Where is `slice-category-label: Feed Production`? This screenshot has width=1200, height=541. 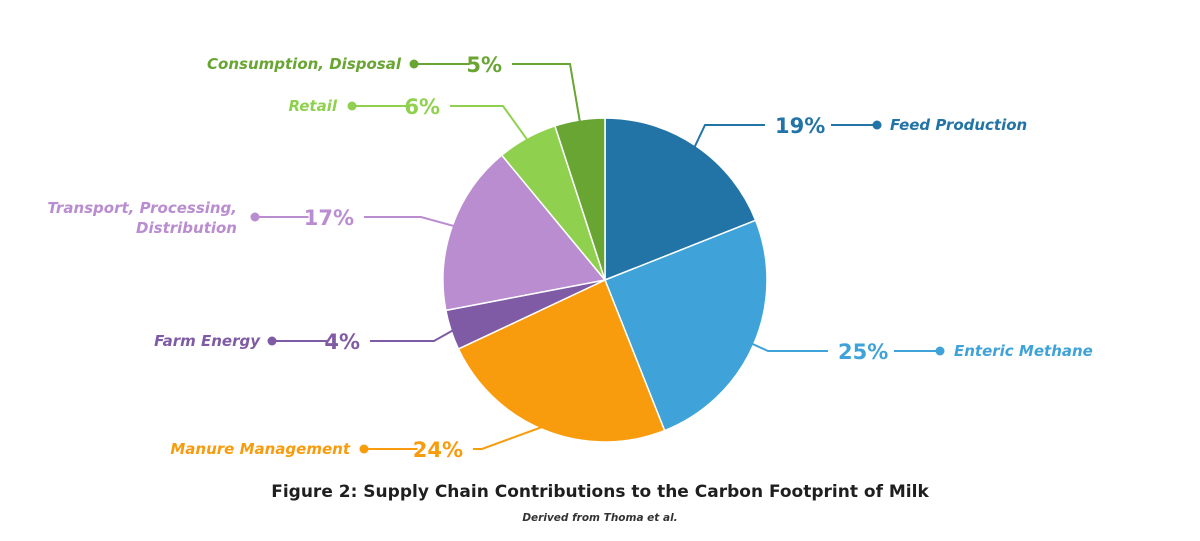 slice-category-label: Feed Production is located at coordinates (958, 125).